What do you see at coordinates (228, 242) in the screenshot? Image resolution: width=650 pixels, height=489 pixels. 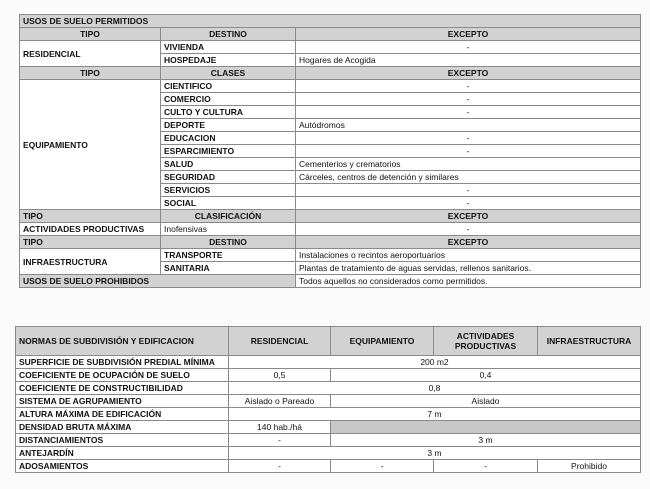 I see `column-header-text: DESTINO` at bounding box center [228, 242].